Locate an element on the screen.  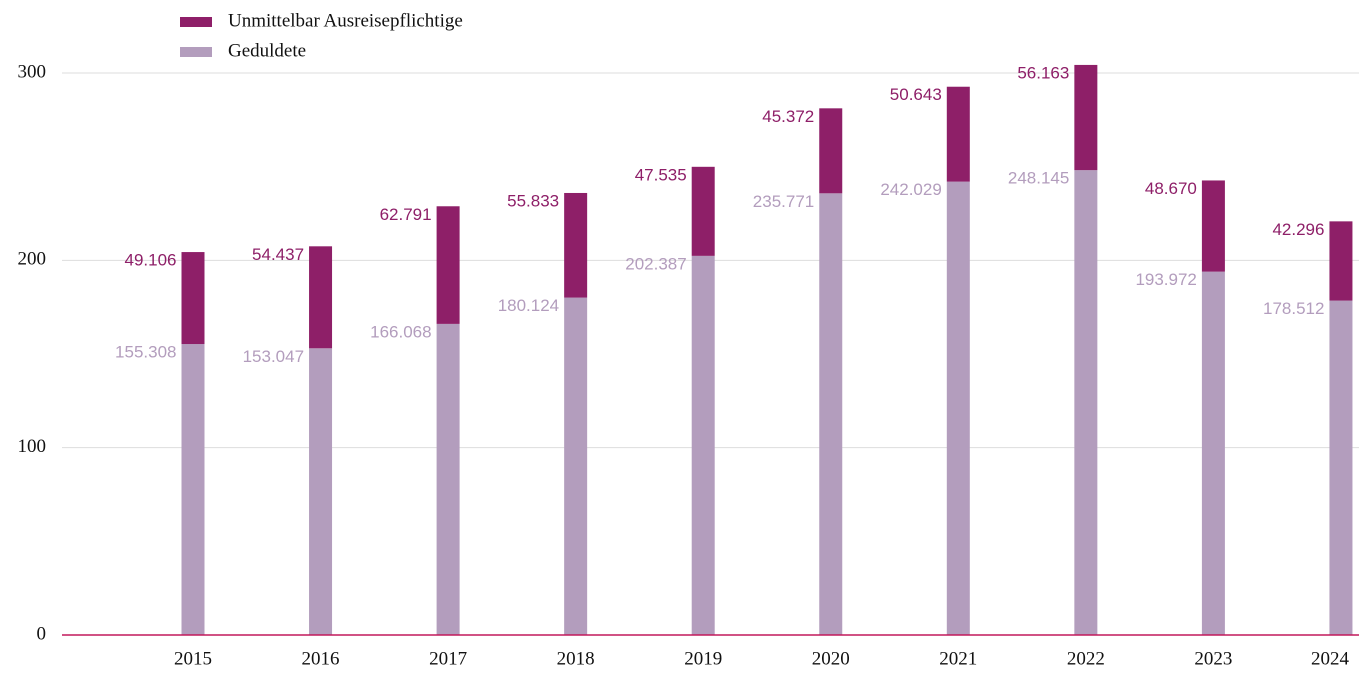
data-label: 49.106 is located at coordinates (151, 260).